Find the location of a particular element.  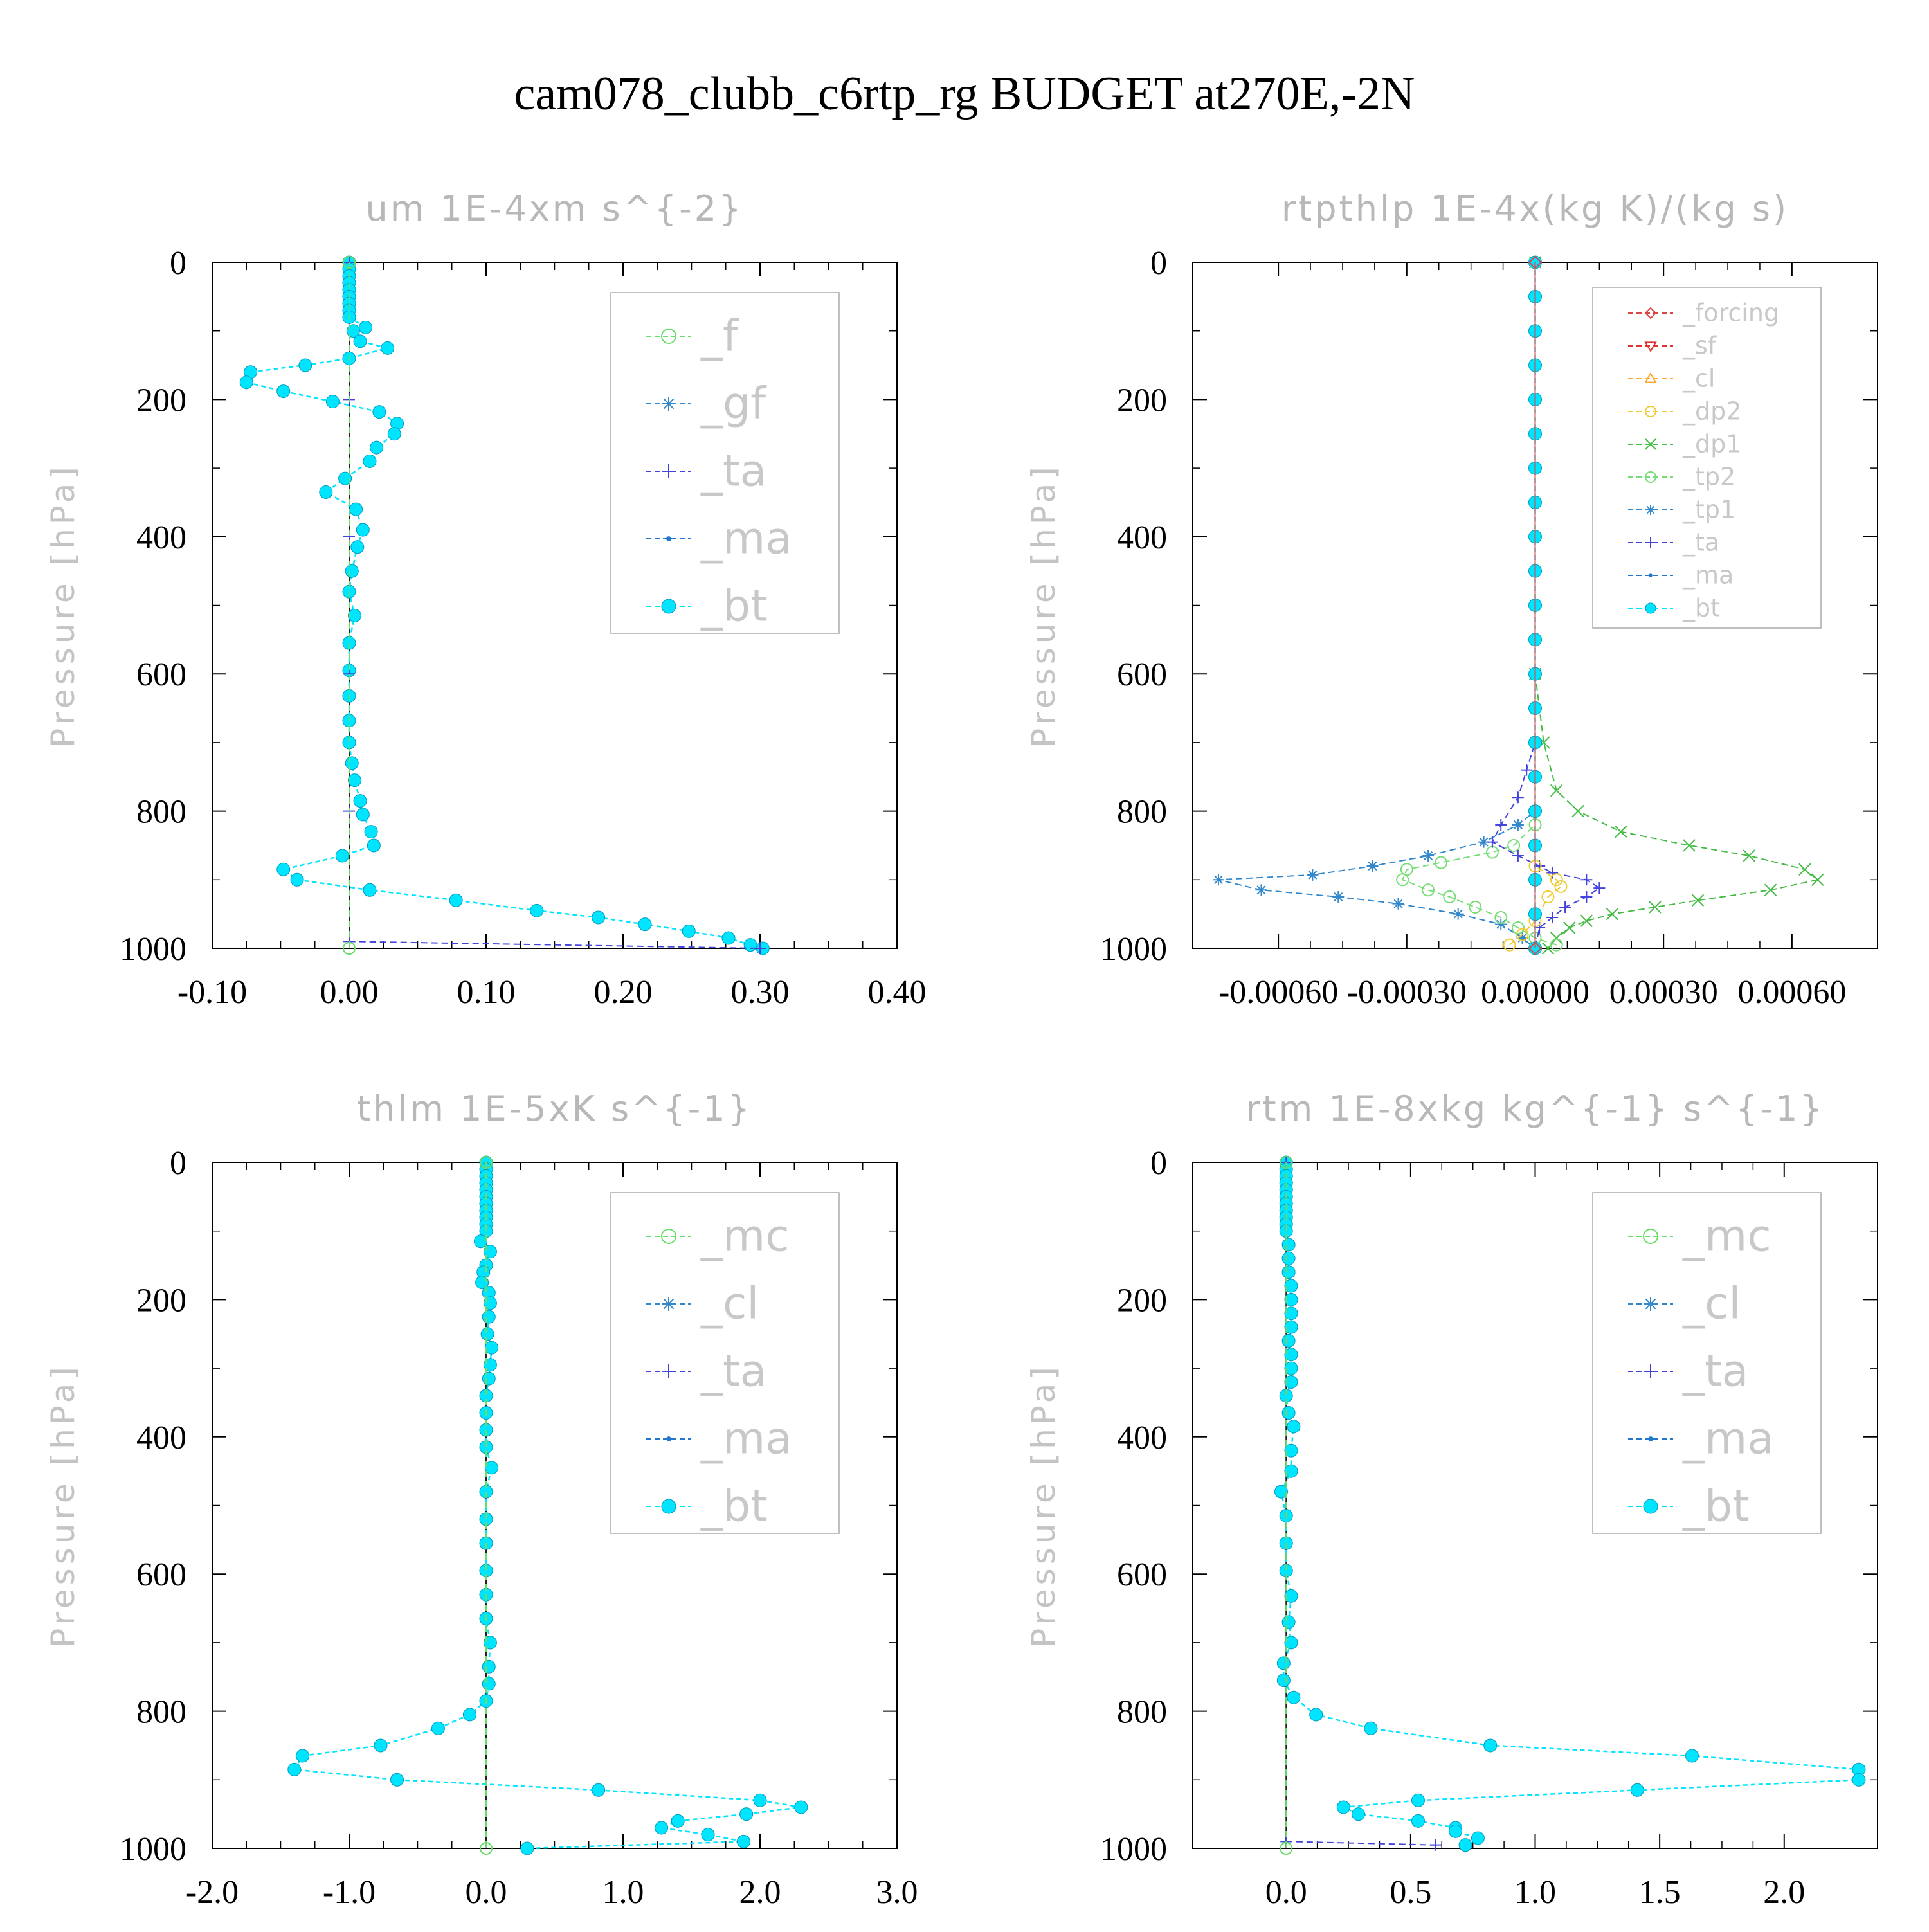

legend-label: _dp2 is located at coordinates (1711, 411).